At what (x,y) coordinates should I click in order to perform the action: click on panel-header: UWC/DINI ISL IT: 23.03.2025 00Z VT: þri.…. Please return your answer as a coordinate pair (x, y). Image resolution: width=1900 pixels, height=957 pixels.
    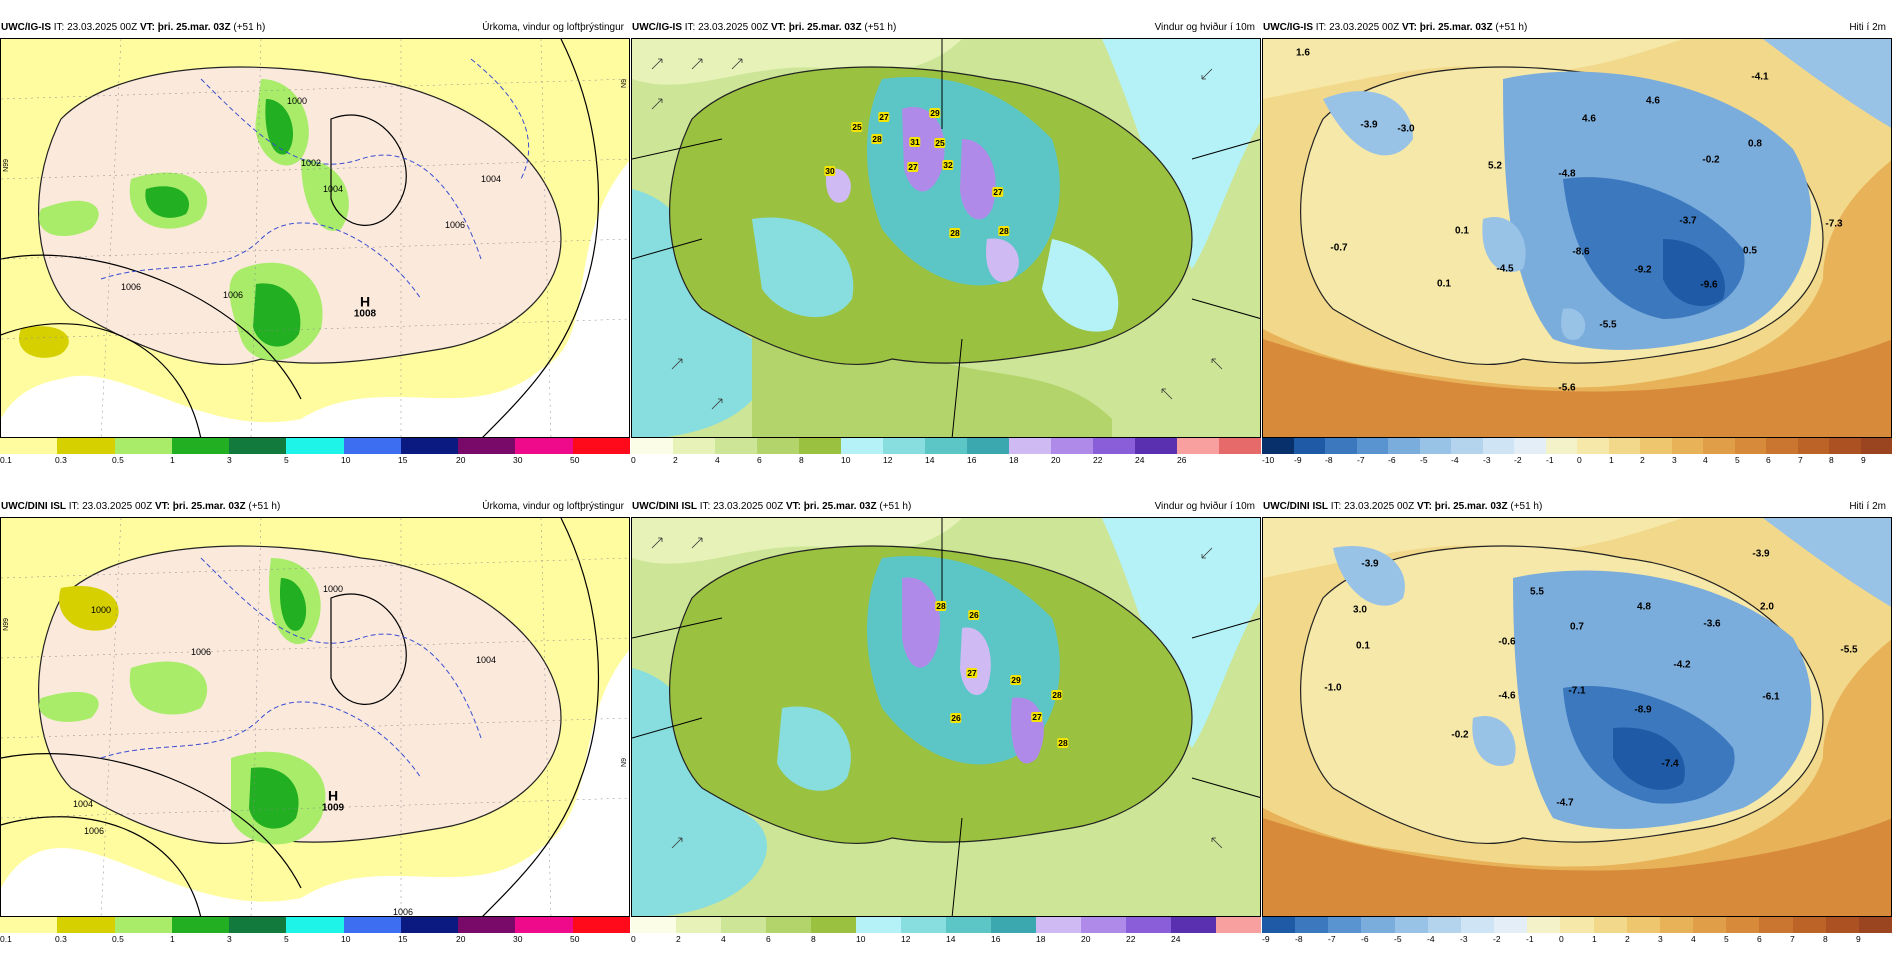
    Looking at the image, I should click on (1577, 507).